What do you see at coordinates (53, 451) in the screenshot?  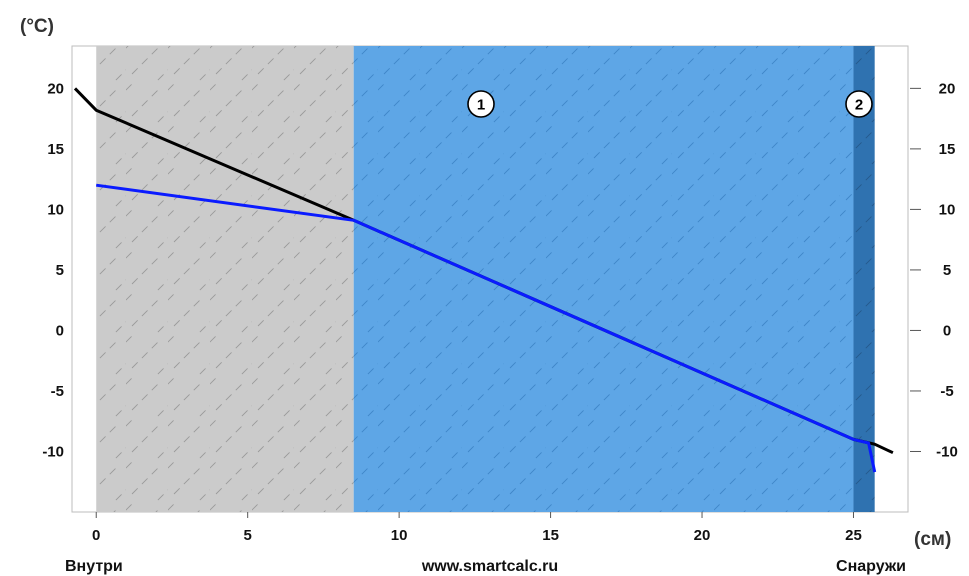 I see `y-tick-left-6: -10` at bounding box center [53, 451].